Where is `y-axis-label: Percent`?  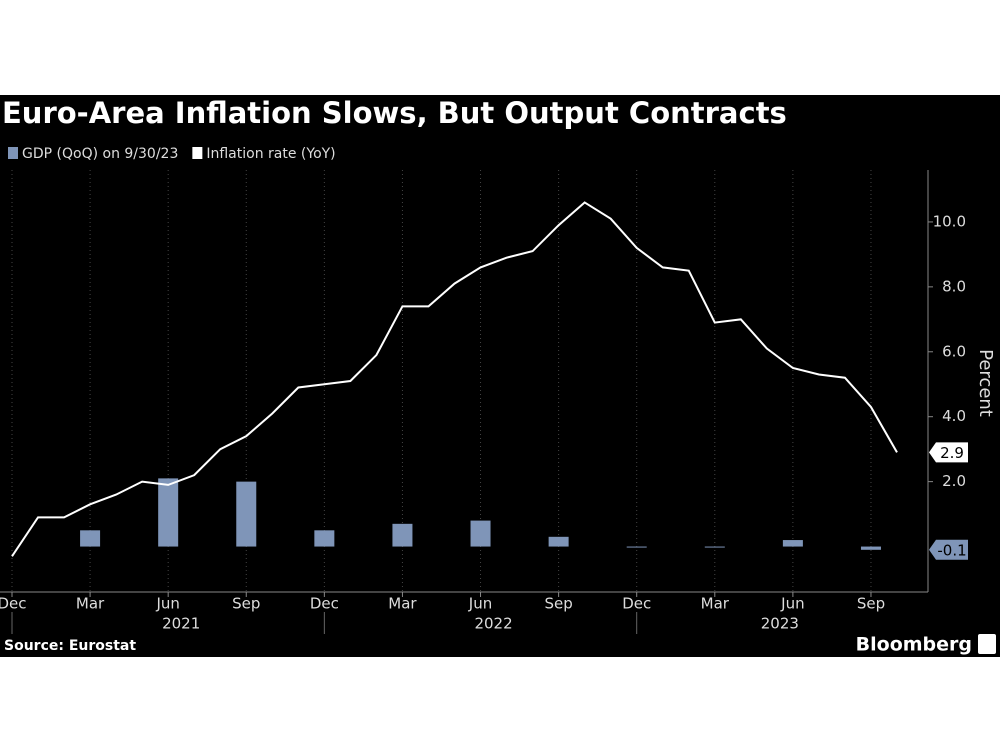 y-axis-label: Percent is located at coordinates (985, 383).